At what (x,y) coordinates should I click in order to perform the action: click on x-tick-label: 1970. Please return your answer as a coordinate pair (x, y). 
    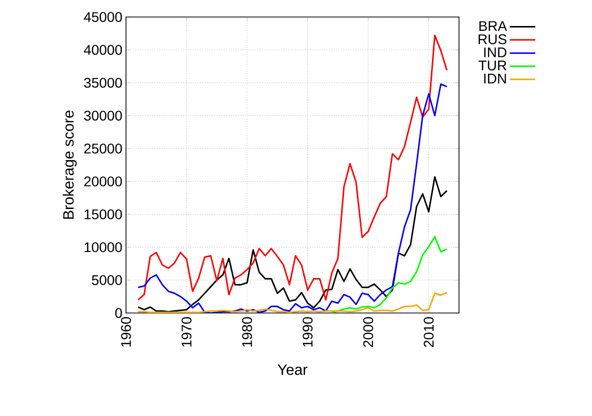
    Looking at the image, I should click on (187, 332).